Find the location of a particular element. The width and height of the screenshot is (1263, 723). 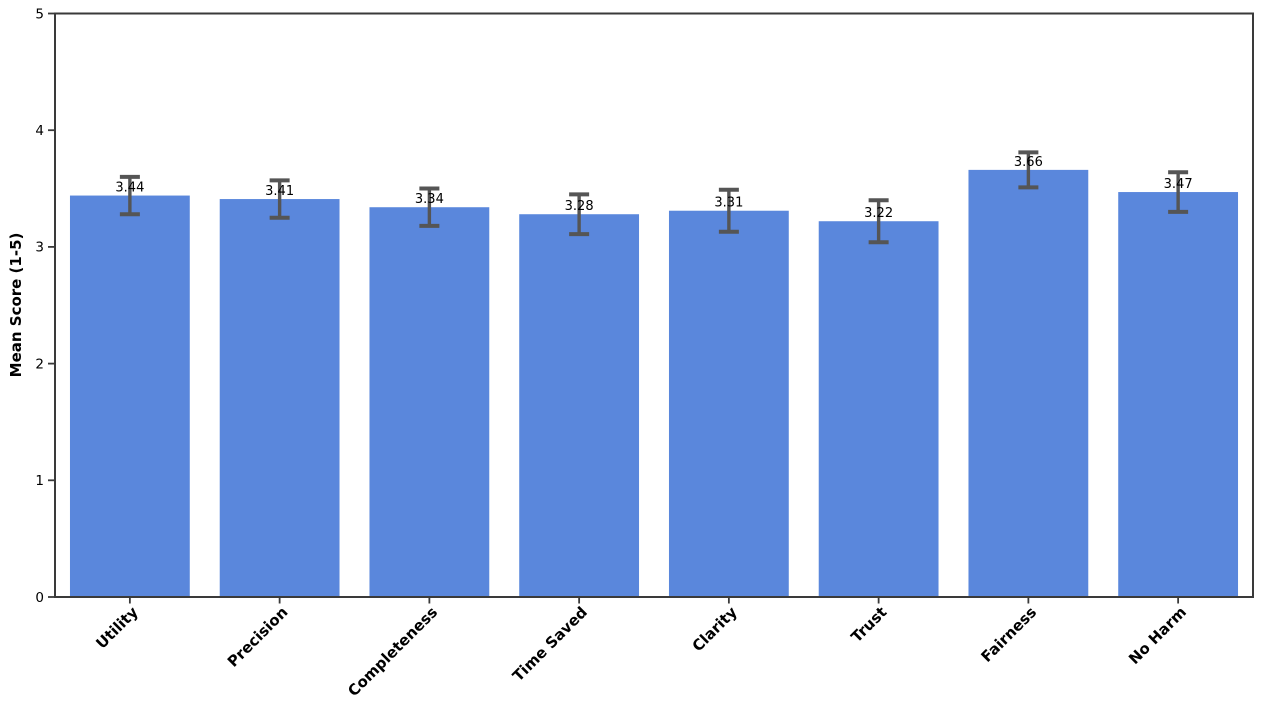

bar-value-label: 3.34 is located at coordinates (429, 199).